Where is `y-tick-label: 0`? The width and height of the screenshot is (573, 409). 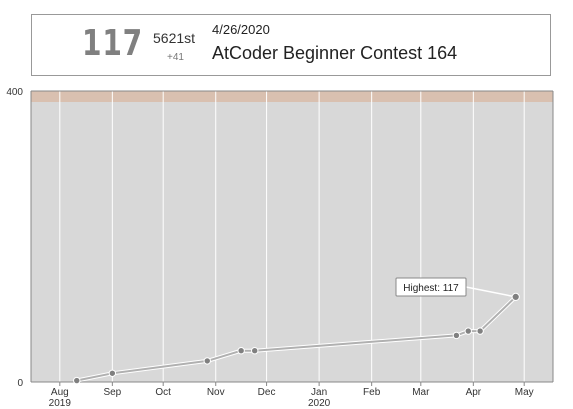
y-tick-label: 0 is located at coordinates (20, 383).